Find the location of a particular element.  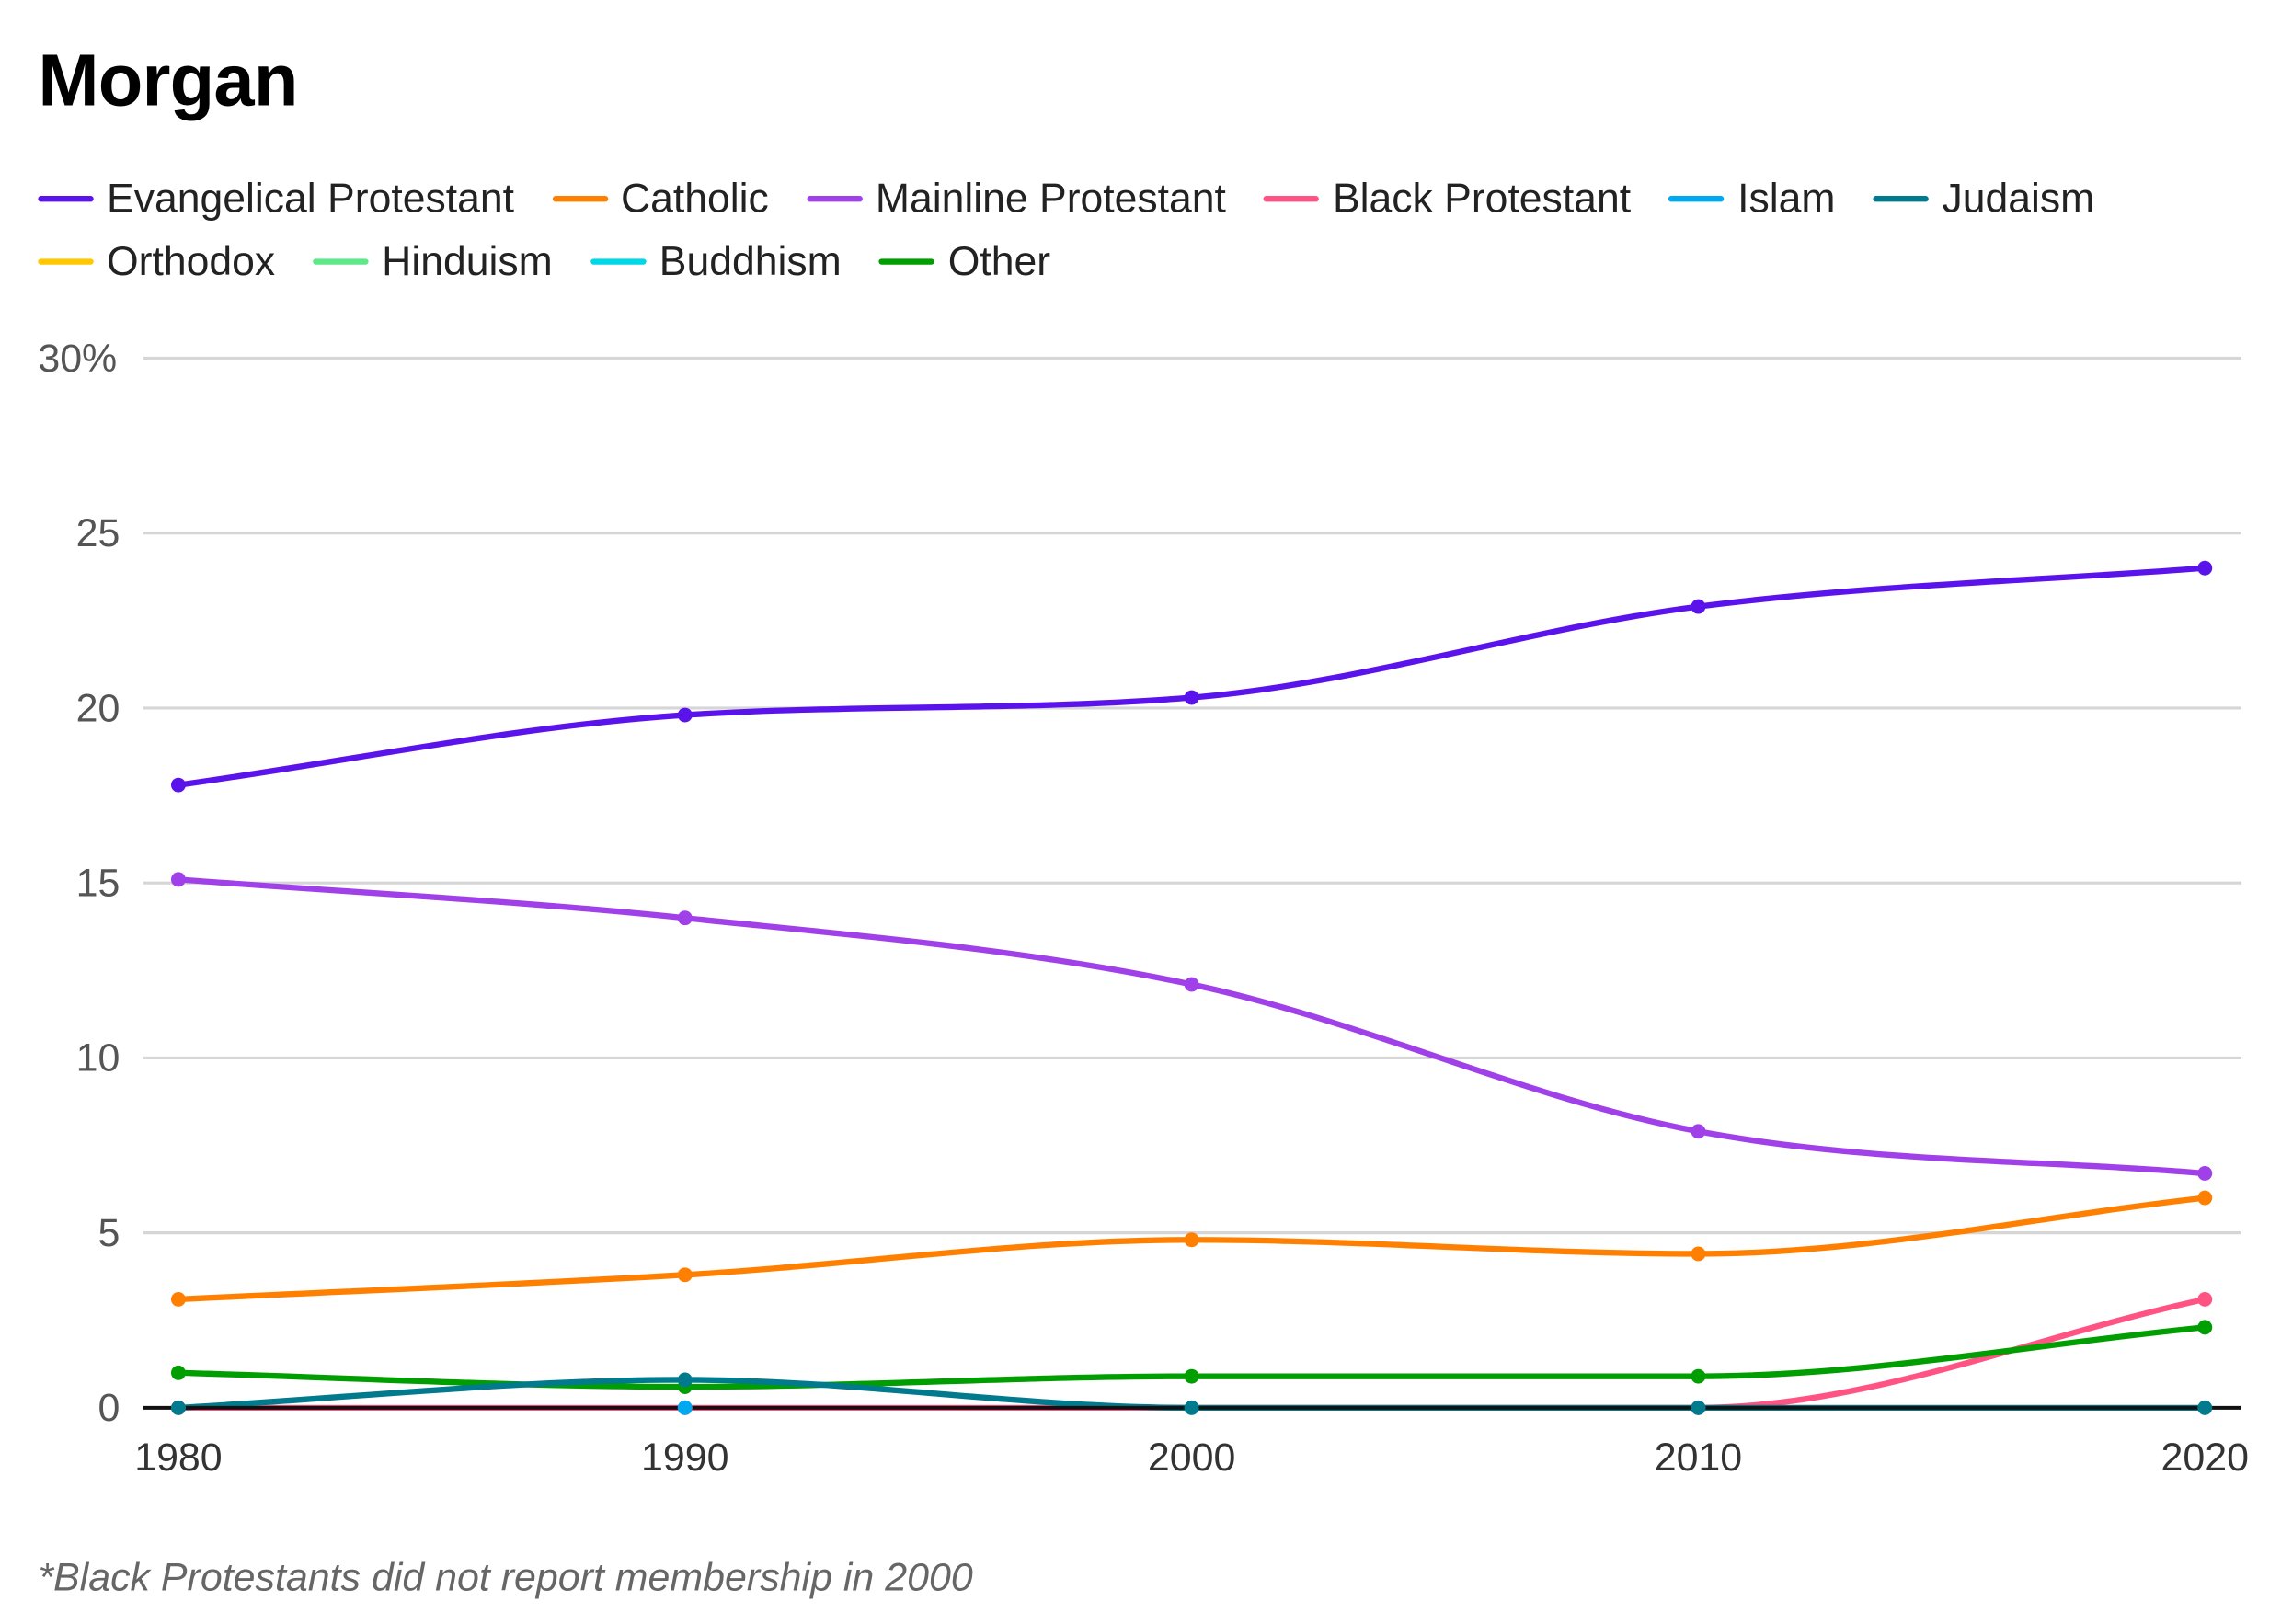

y-tick-label: 25 is located at coordinates (98, 533).